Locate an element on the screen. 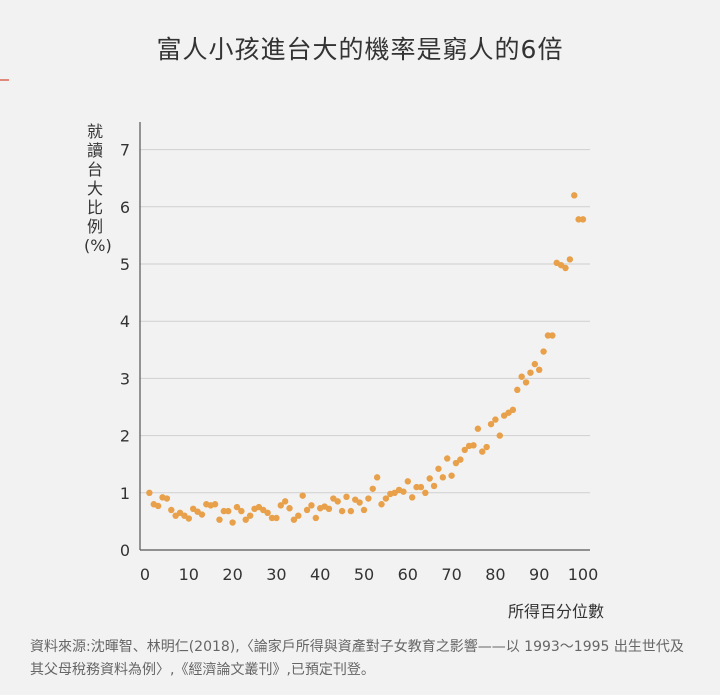  y-tick-label: 4 is located at coordinates (125, 321).